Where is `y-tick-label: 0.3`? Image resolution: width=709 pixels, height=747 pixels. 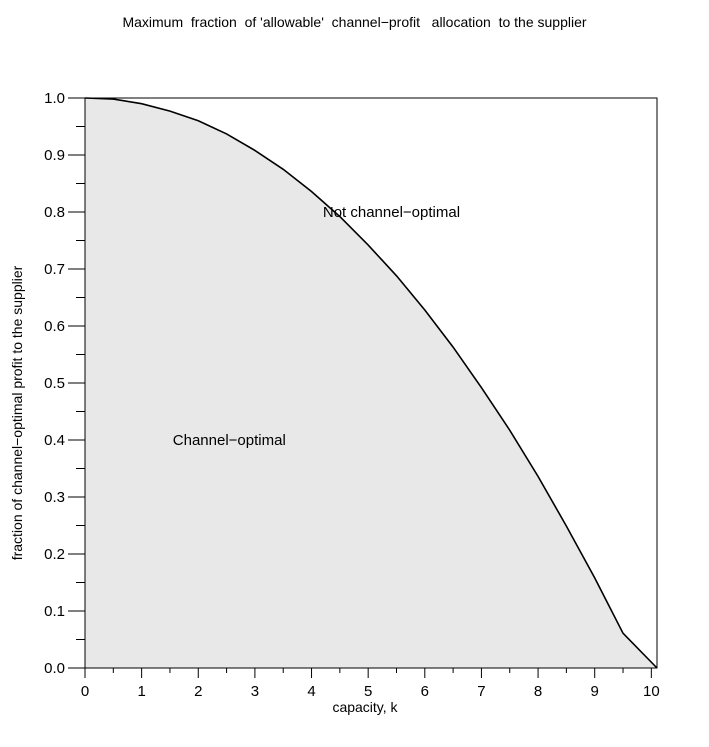 y-tick-label: 0.3 is located at coordinates (54, 497).